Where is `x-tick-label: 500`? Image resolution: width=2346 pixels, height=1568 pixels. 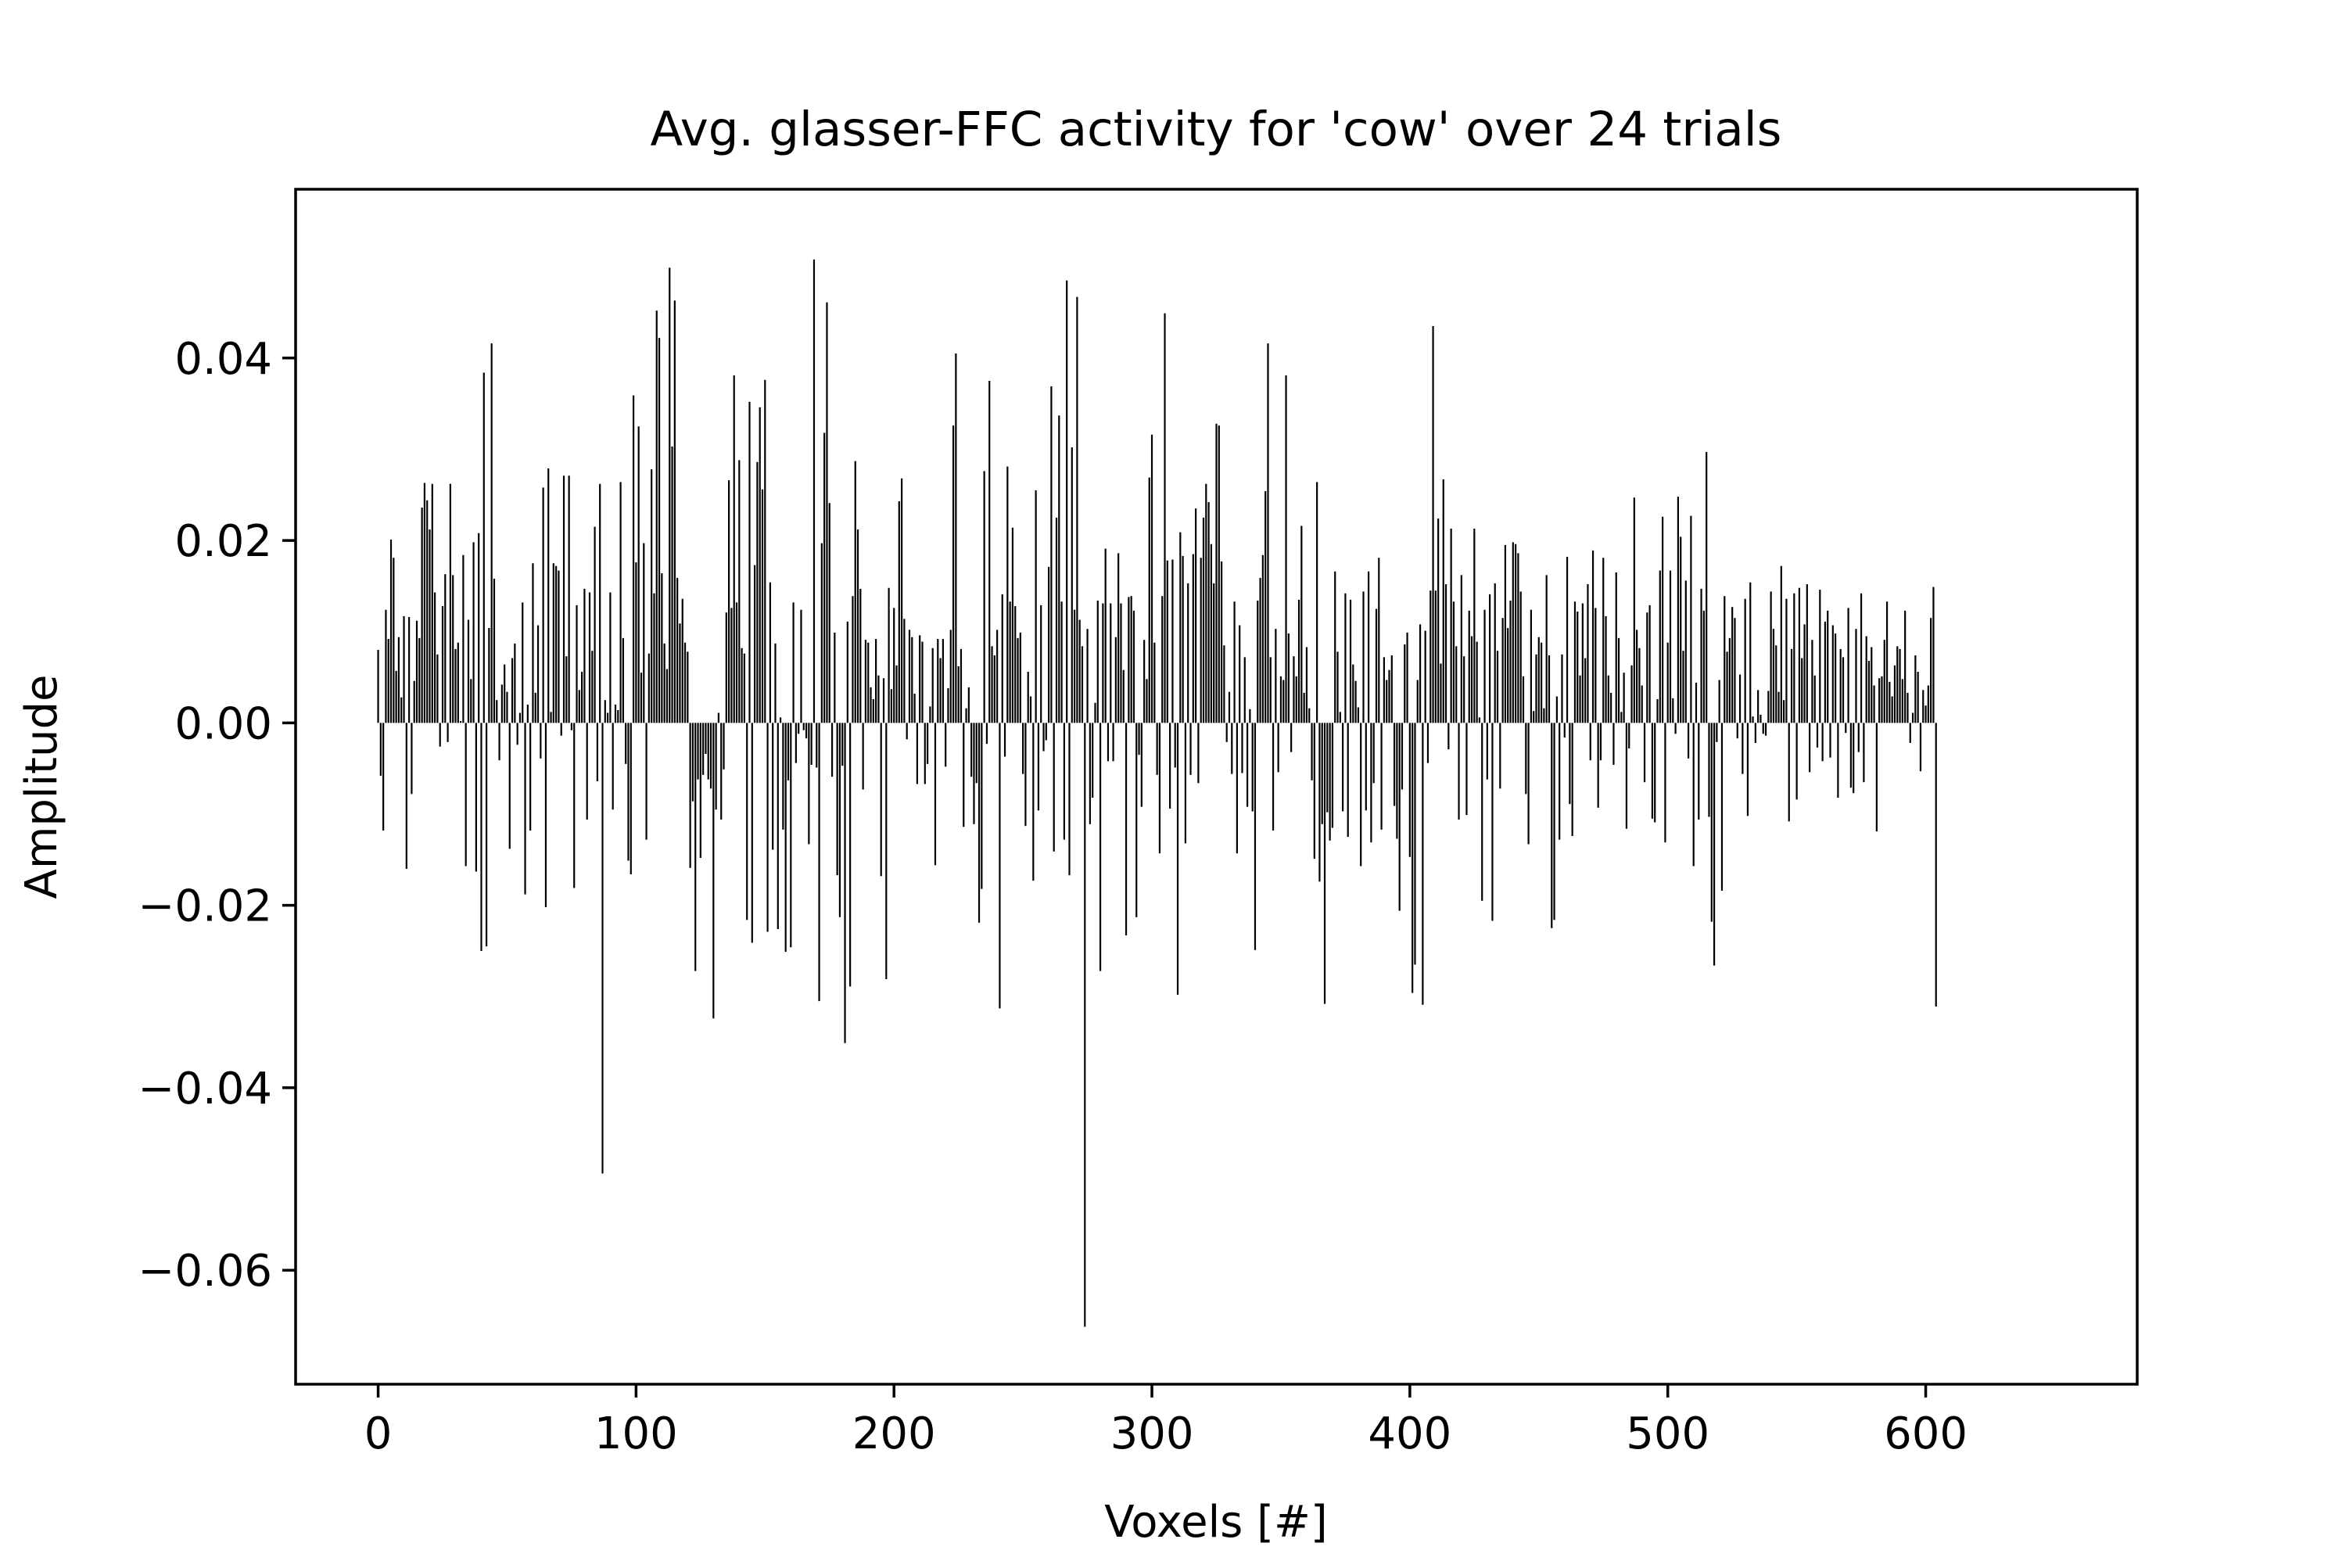
x-tick-label: 500 is located at coordinates (1668, 1433).